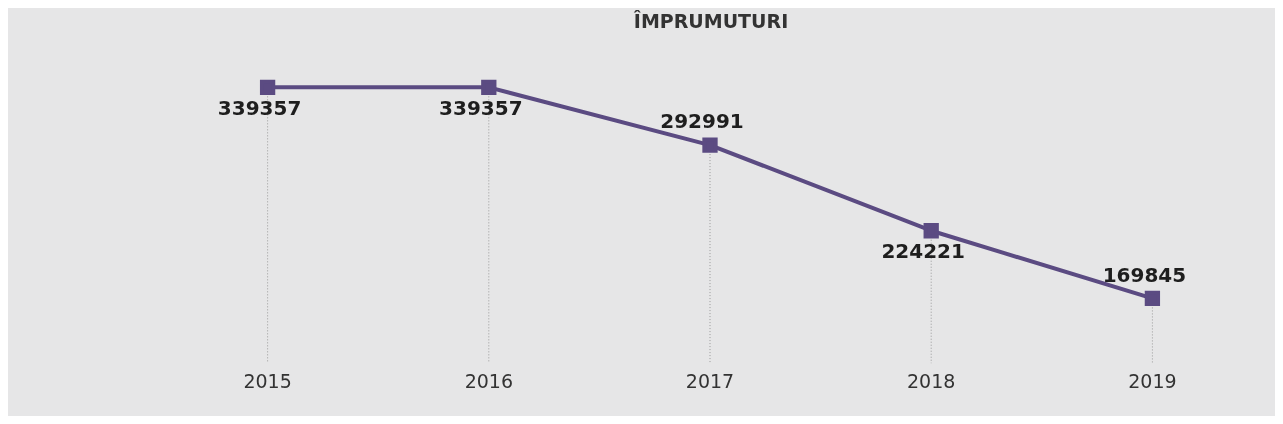 This screenshot has width=1283, height=424. Describe the element at coordinates (711, 21) in the screenshot. I see `chart-title: ÎMPRUMUTURI` at that location.